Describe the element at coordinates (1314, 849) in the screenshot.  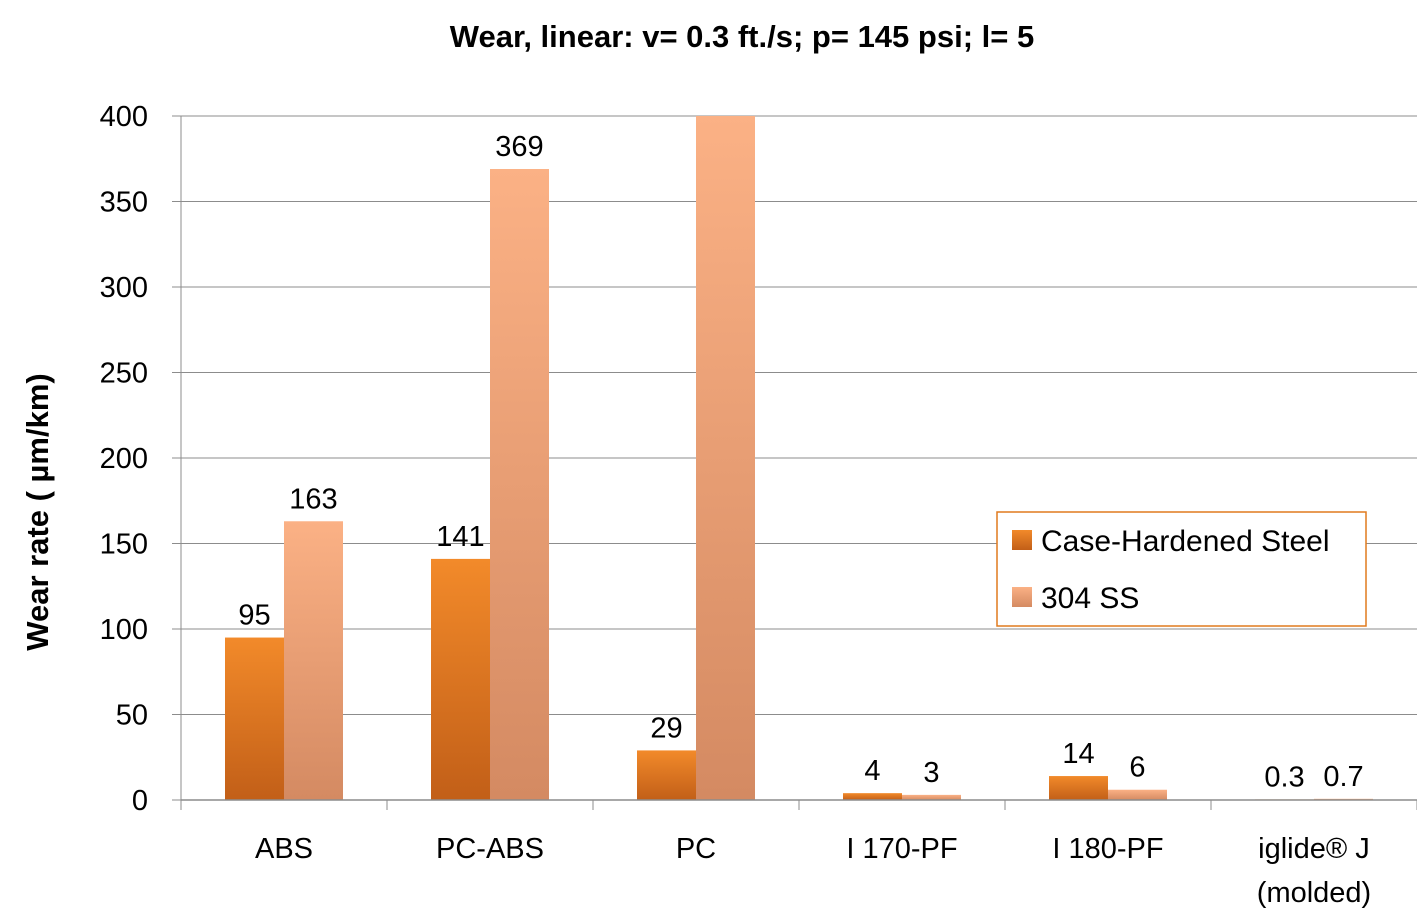
I see `x-category-label-iglide-j-molded: iglide® J` at that location.